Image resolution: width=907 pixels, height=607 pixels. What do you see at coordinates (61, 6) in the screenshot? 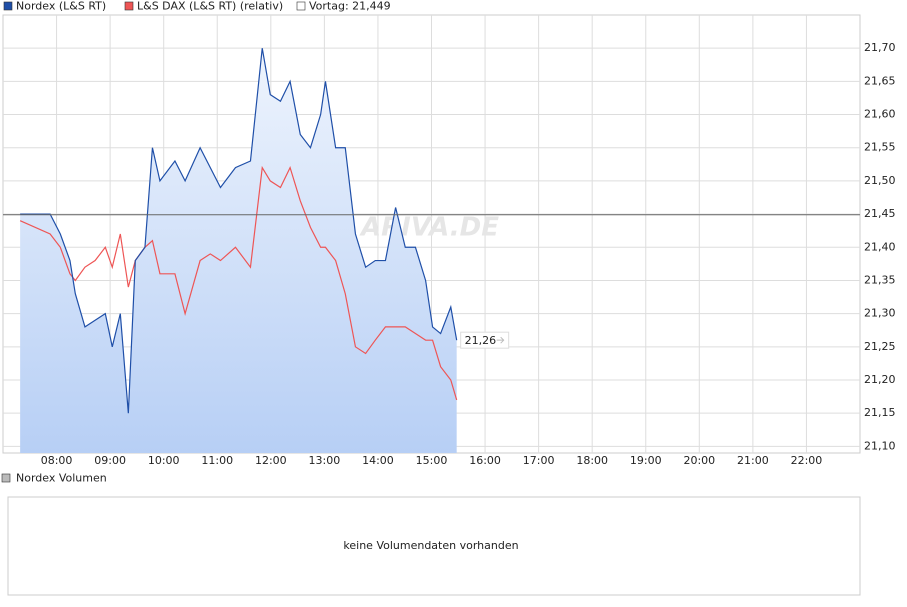
I see `legend-label: Nordex (L&S RT)` at bounding box center [61, 6].